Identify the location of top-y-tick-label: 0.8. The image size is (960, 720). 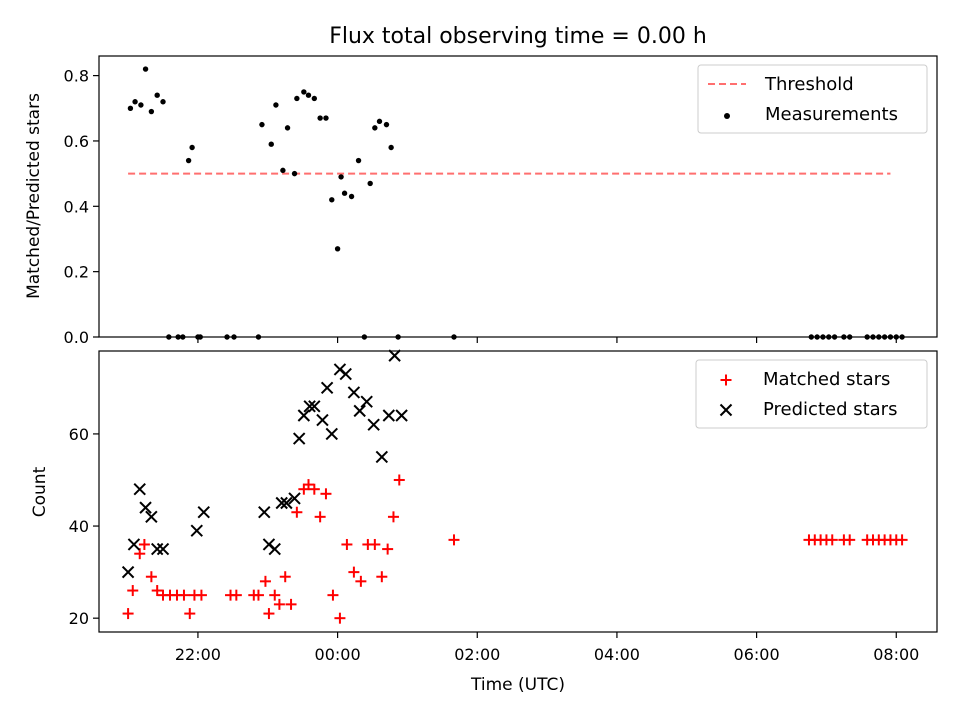
(76, 76).